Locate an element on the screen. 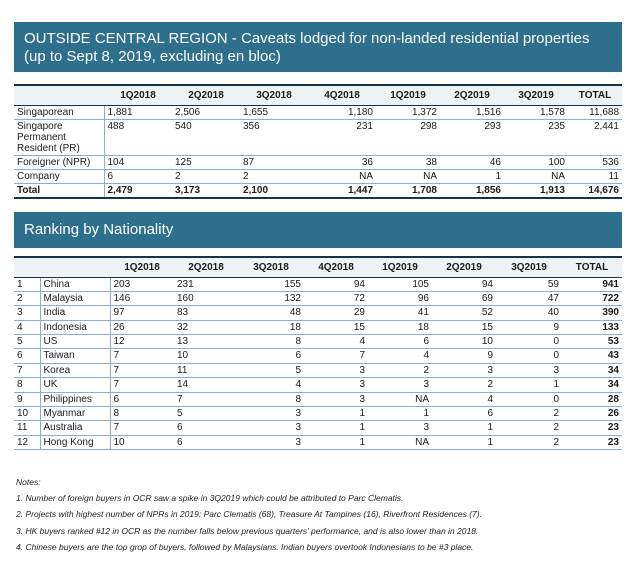  cell: 36 is located at coordinates (342, 162).